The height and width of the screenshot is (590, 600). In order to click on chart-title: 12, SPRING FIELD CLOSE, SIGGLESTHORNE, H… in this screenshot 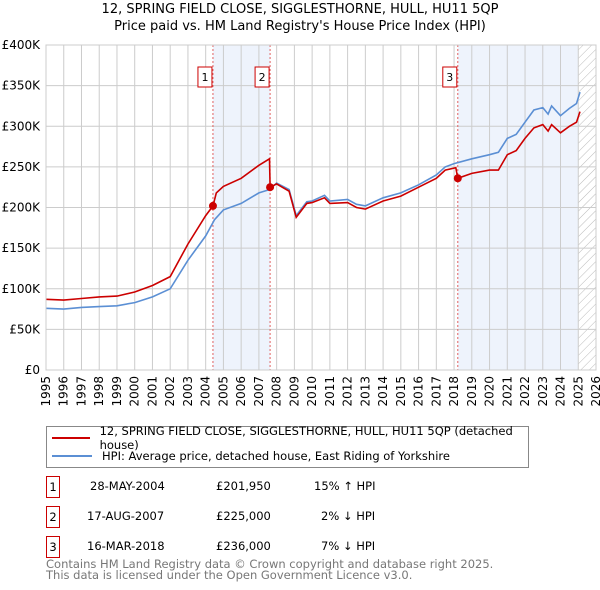, I will do `click(300, 9)`.